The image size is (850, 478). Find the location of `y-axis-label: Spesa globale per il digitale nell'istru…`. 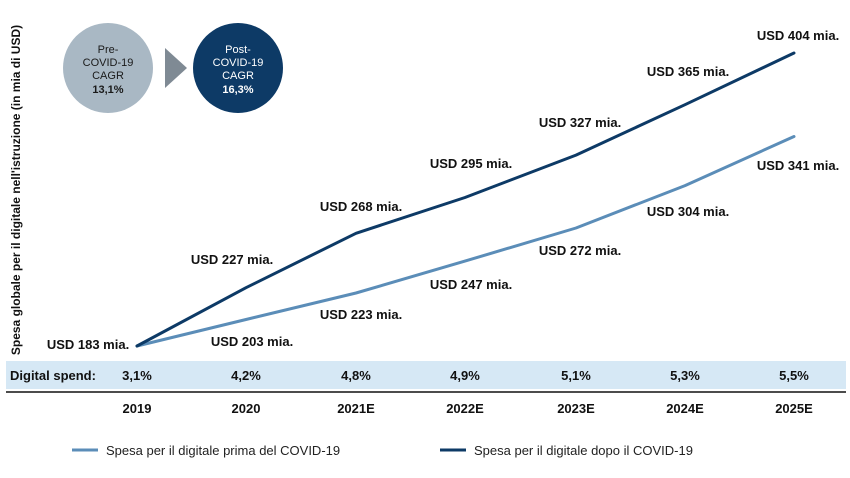

y-axis-label: Spesa globale per il digitale nell'istru… is located at coordinates (16, 190).